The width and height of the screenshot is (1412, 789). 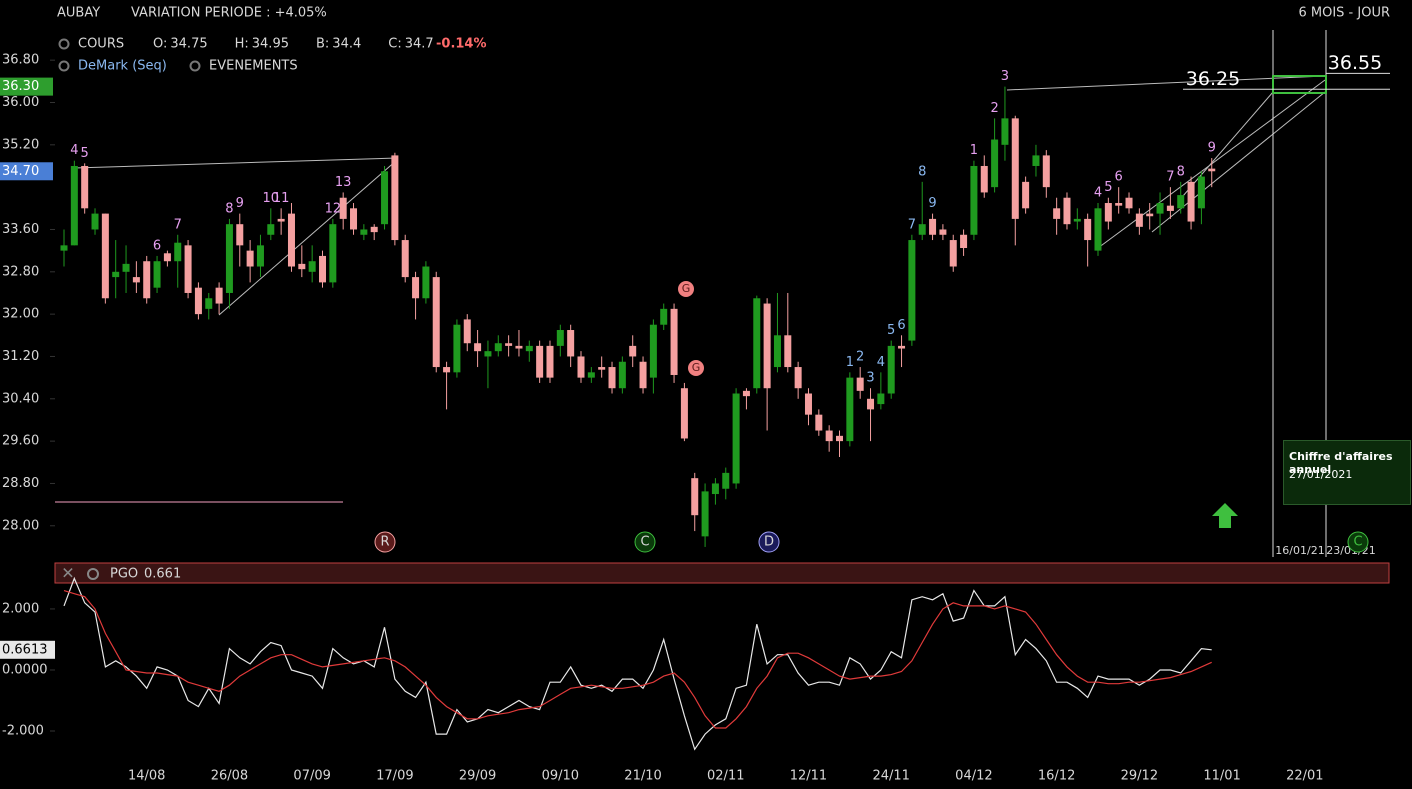 I want to click on y-tick-label: 29.60, so click(x=20, y=441).